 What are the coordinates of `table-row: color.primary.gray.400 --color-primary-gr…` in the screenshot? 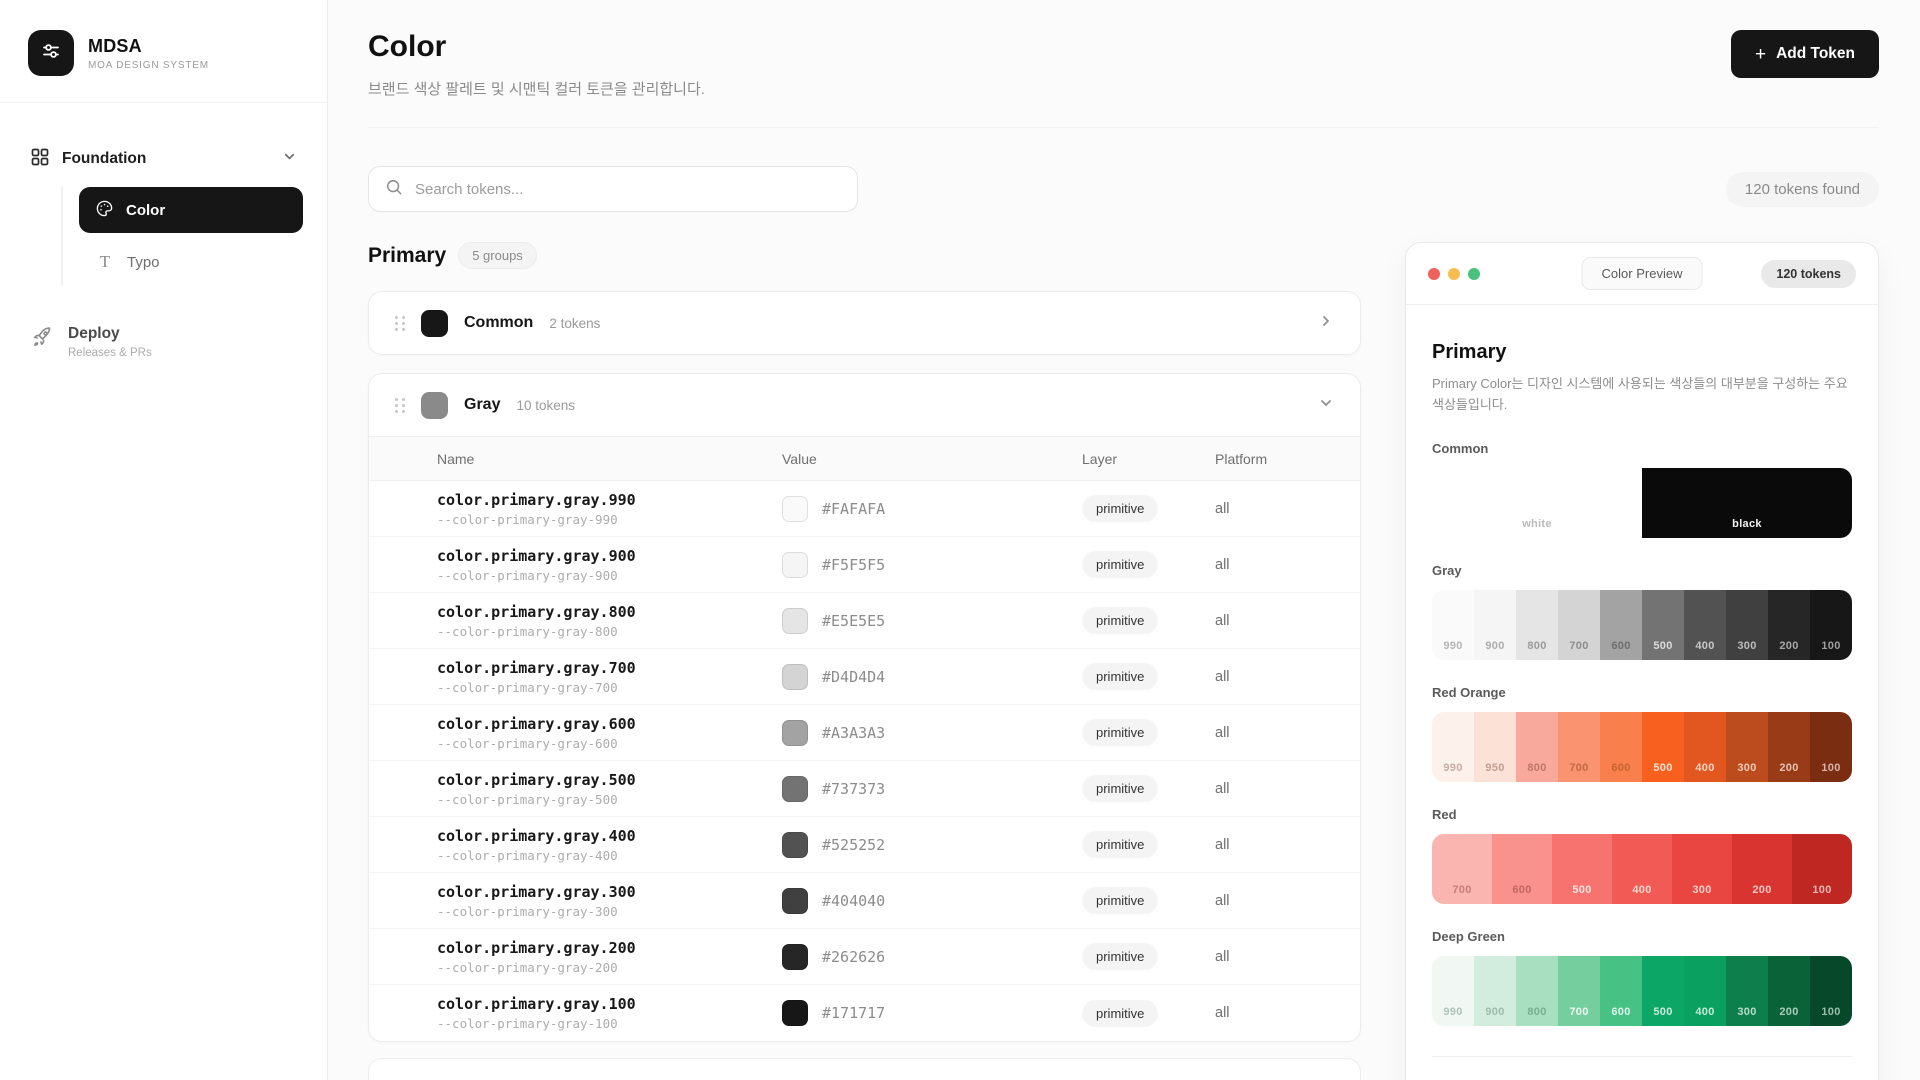 It's located at (864, 845).